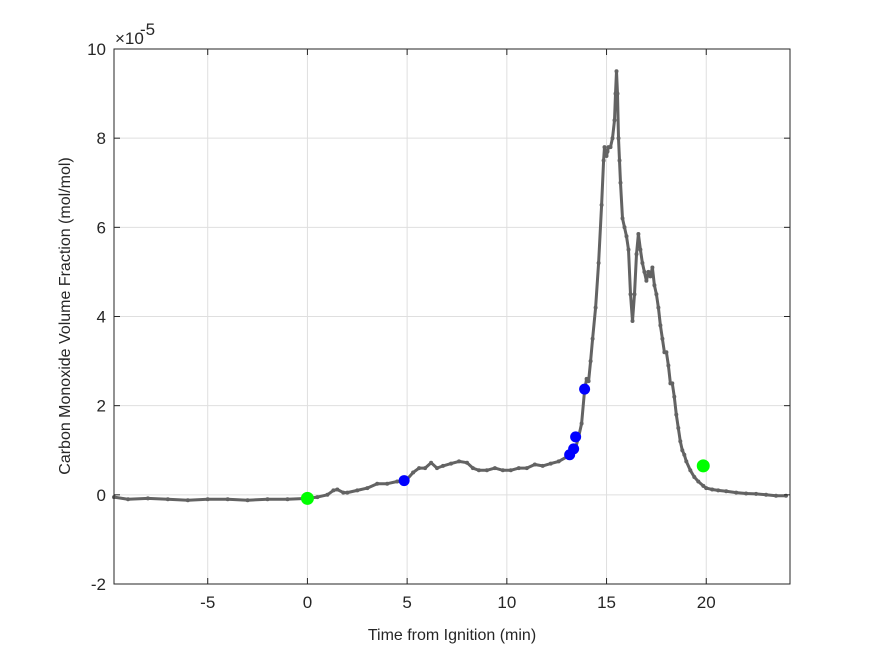  Describe the element at coordinates (452, 635) in the screenshot. I see `x-axis-label: Time from Ignition (min)` at that location.